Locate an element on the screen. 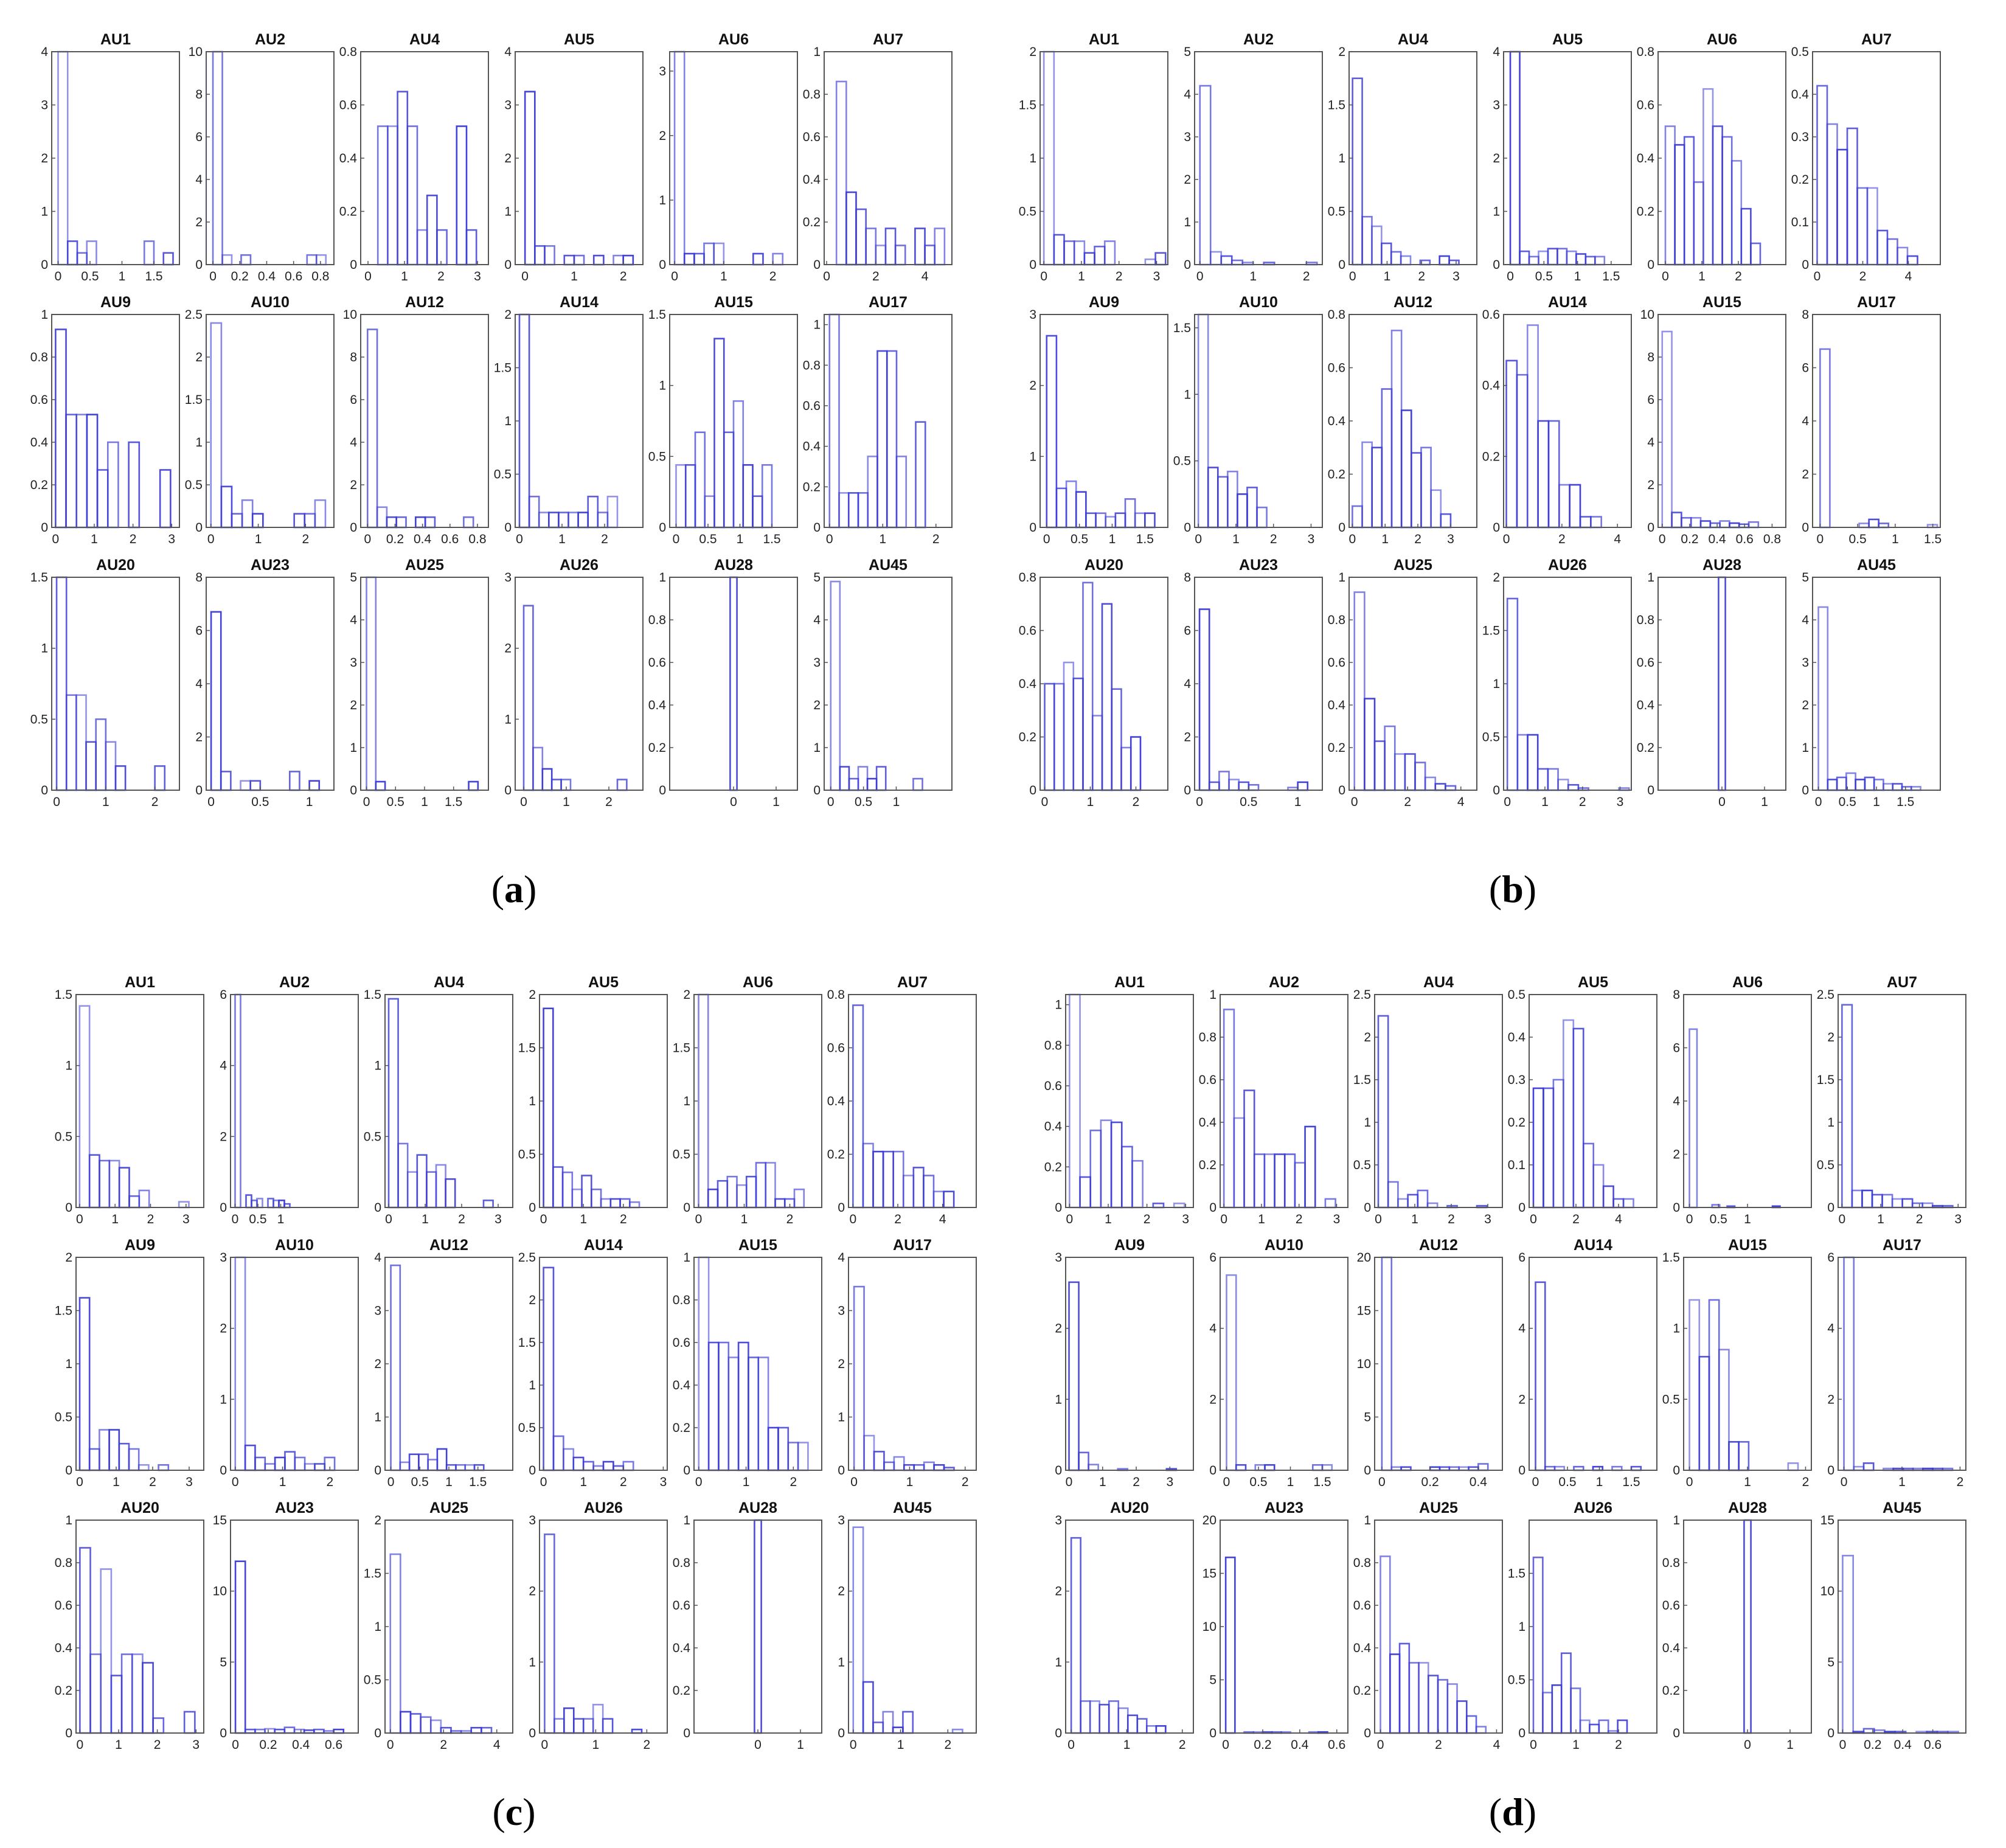 The height and width of the screenshot is (1848, 2006). chart-au1: AU1 0 0.5 1 1.5 2 0 1 2 3 is located at coordinates (1093, 157).